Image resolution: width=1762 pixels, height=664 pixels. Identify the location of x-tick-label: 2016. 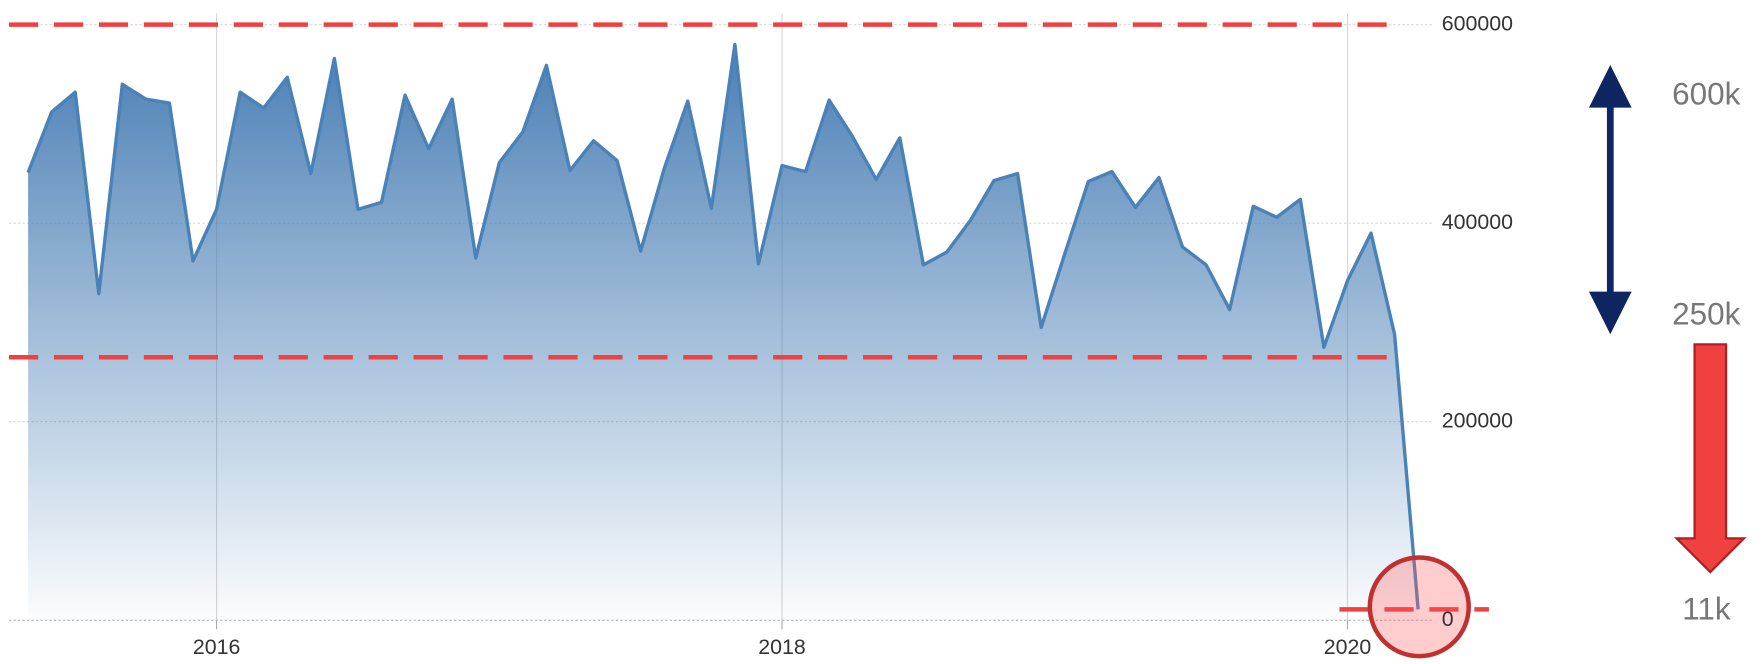
(216, 647).